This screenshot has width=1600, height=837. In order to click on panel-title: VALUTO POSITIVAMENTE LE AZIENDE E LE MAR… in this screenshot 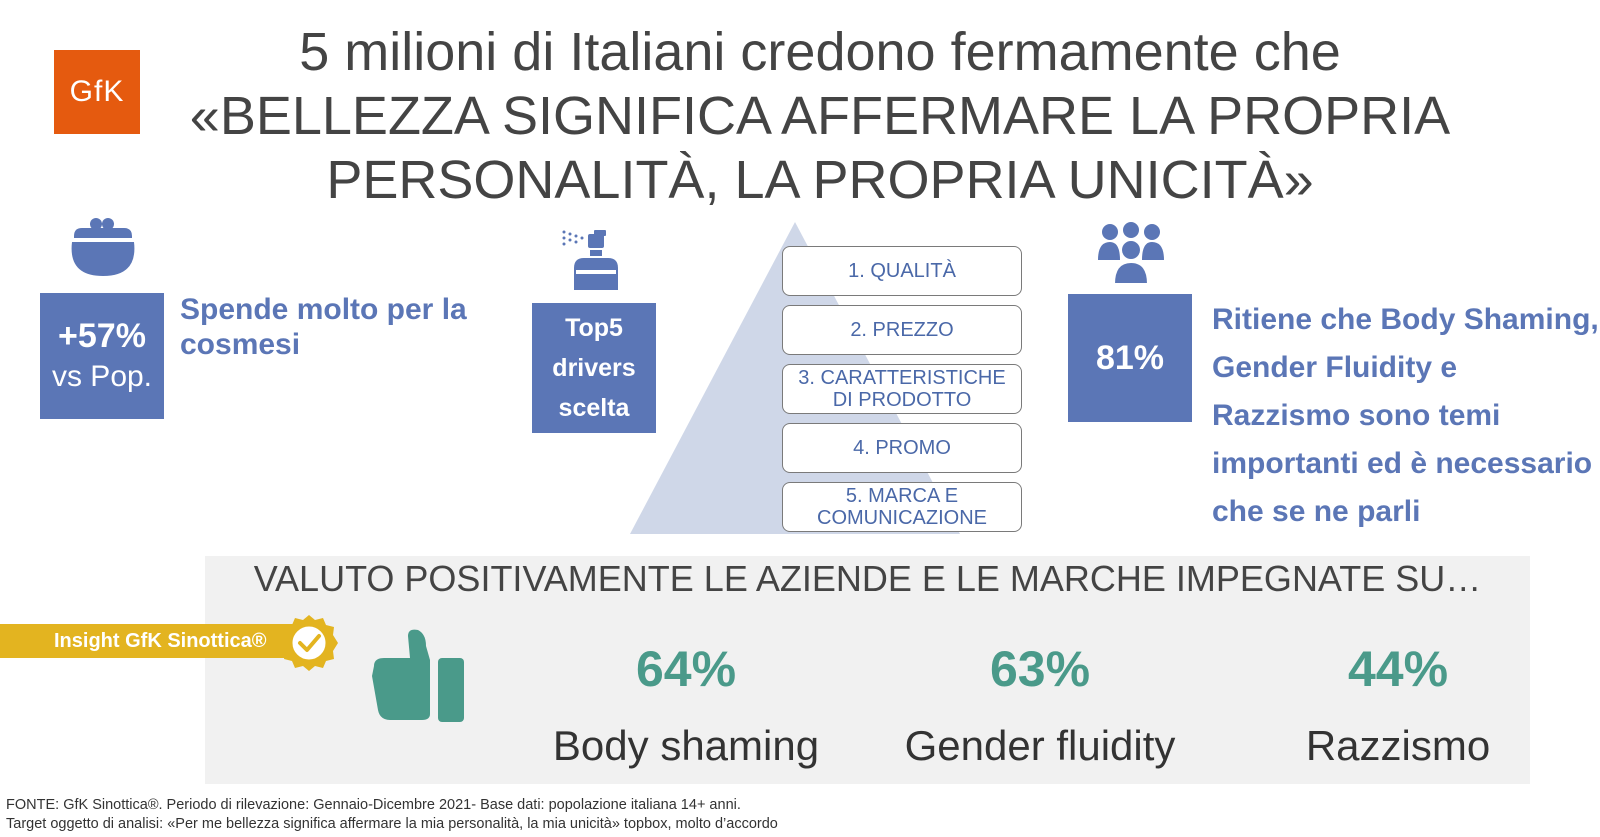, I will do `click(867, 578)`.